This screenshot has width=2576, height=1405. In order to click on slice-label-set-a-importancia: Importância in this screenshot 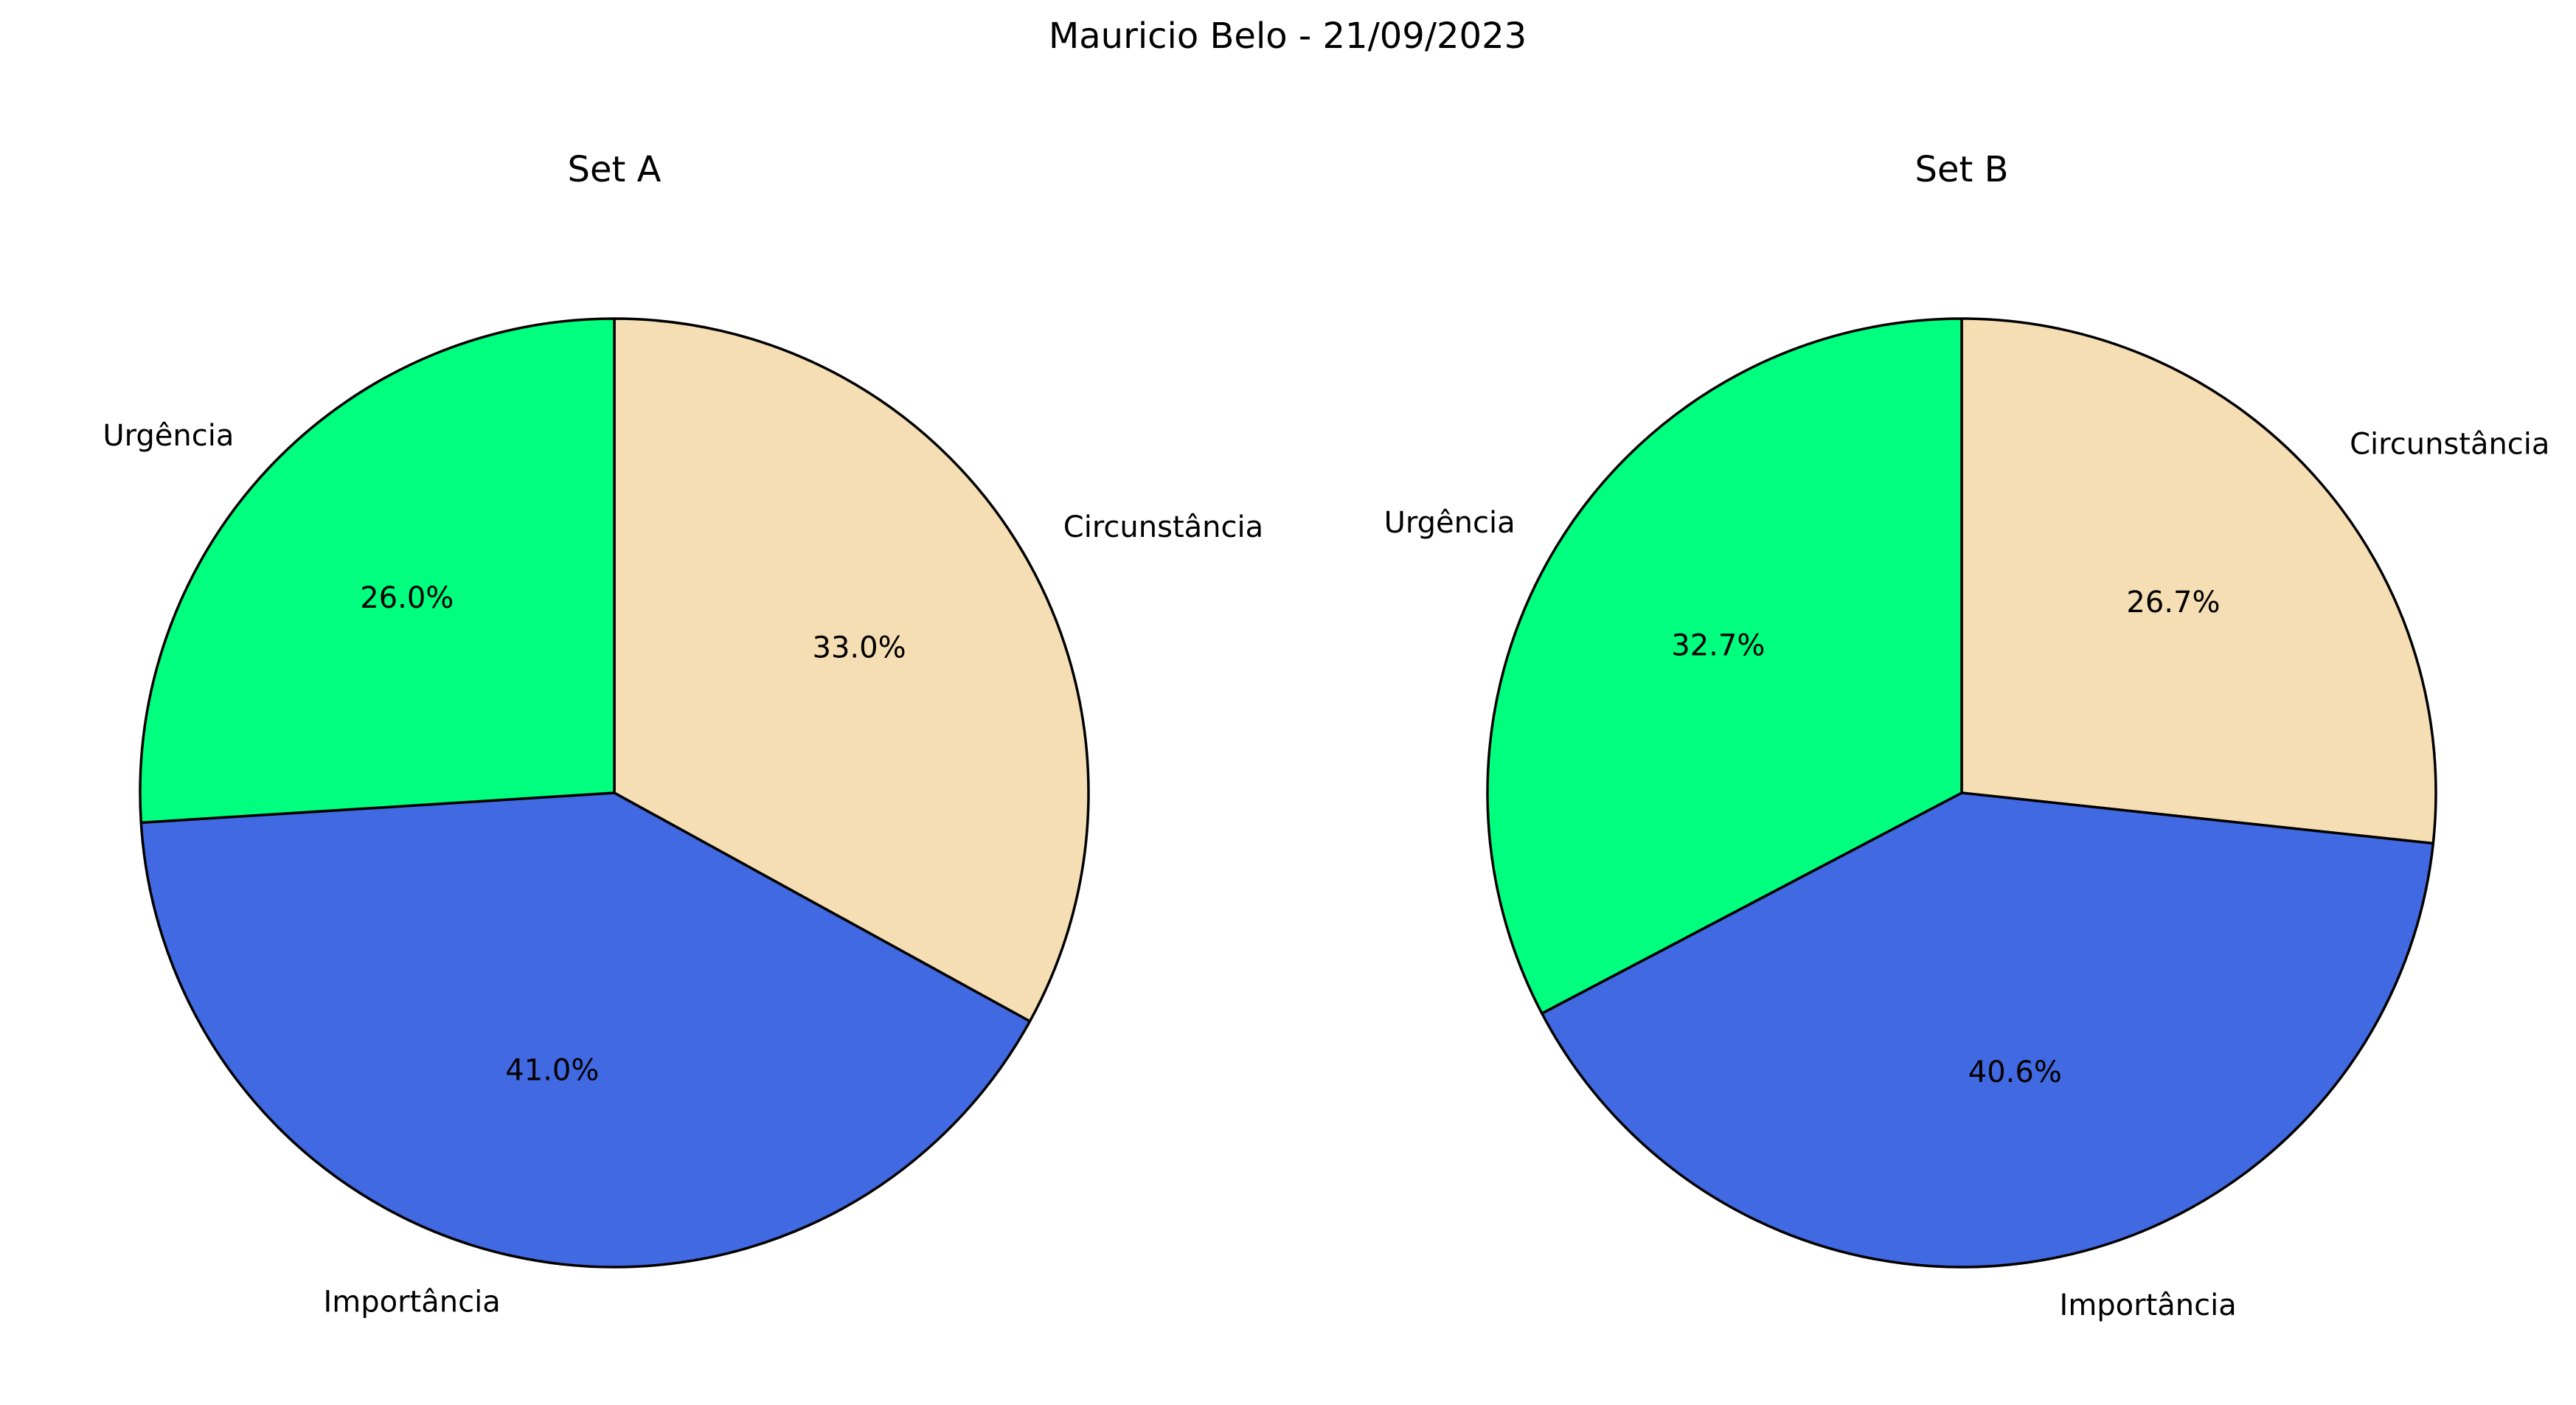, I will do `click(411, 1302)`.